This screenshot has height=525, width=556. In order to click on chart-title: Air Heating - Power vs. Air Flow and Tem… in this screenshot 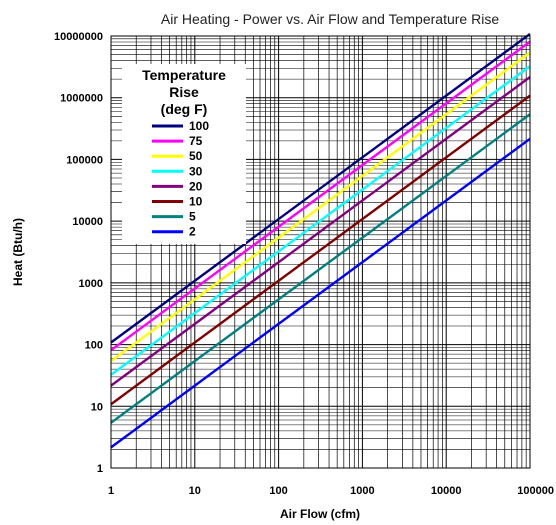, I will do `click(330, 19)`.